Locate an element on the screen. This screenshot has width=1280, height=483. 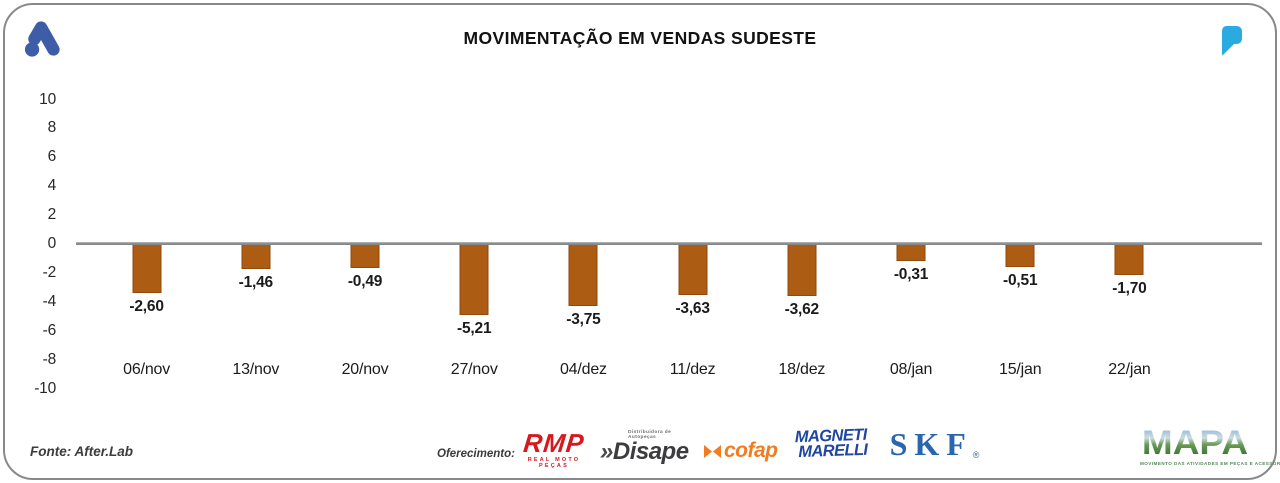
disape-logo-subtitle: Distribuidora de Autopeças is located at coordinates (650, 435).